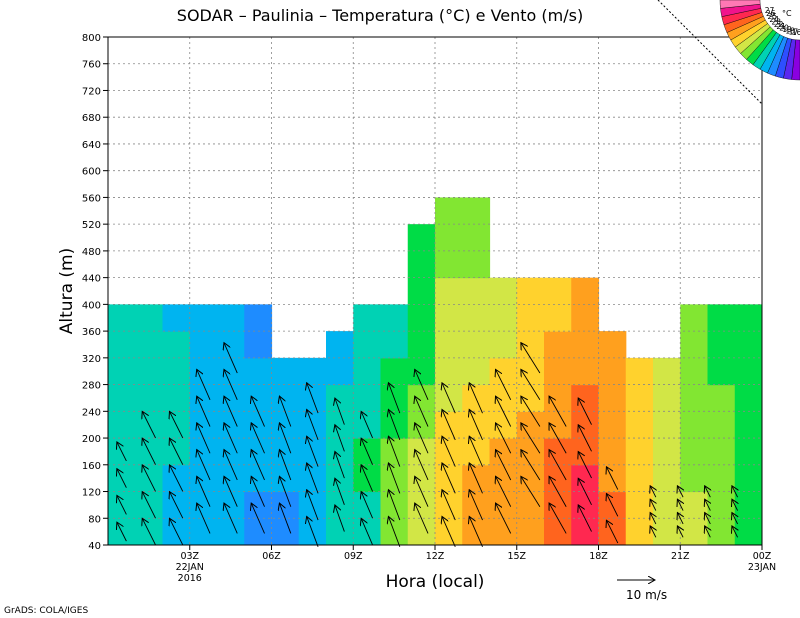 This screenshot has height=618, width=800. I want to click on y-tick-label: 200, so click(91, 439).